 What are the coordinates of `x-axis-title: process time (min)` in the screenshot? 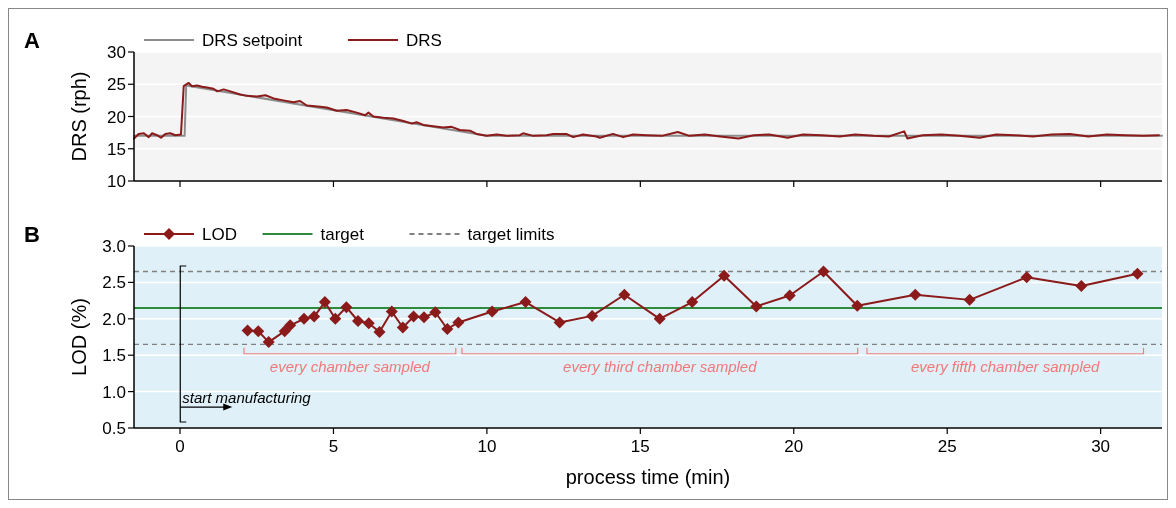 It's located at (648, 477).